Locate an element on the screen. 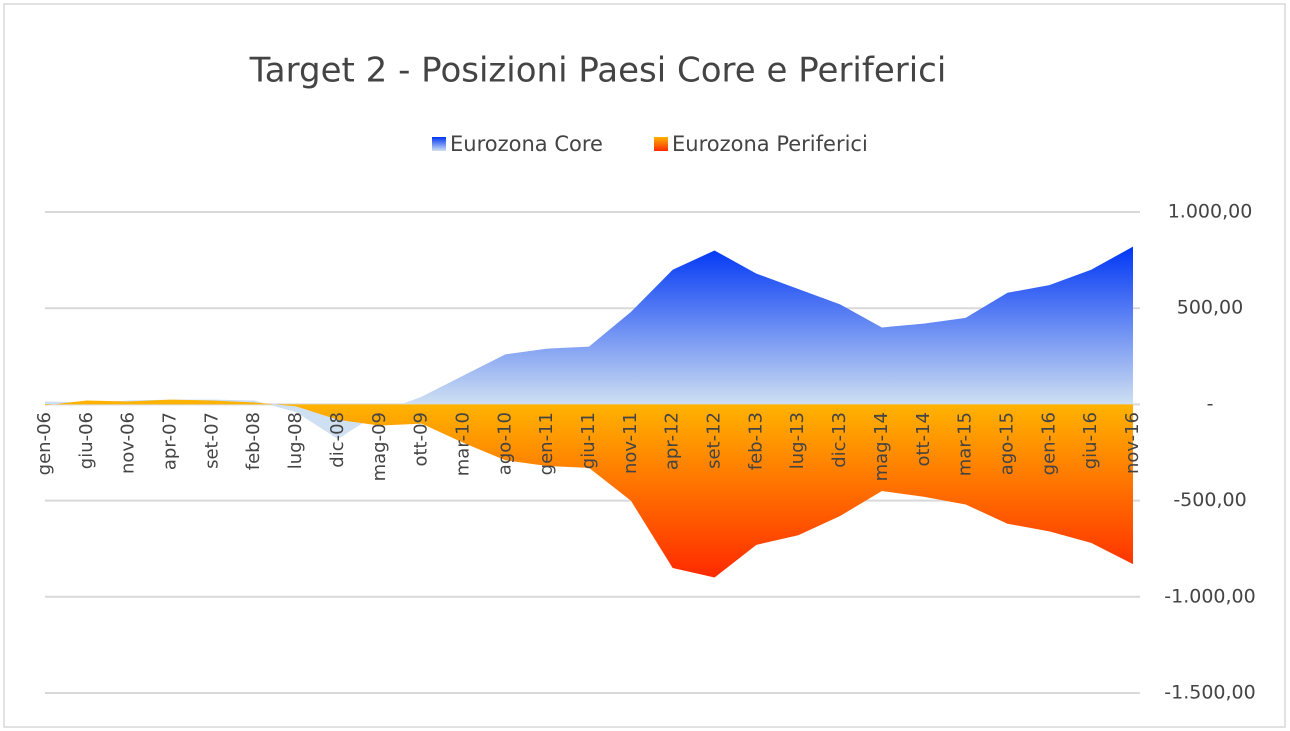  x-tick-label: giu-06 is located at coordinates (86, 440).